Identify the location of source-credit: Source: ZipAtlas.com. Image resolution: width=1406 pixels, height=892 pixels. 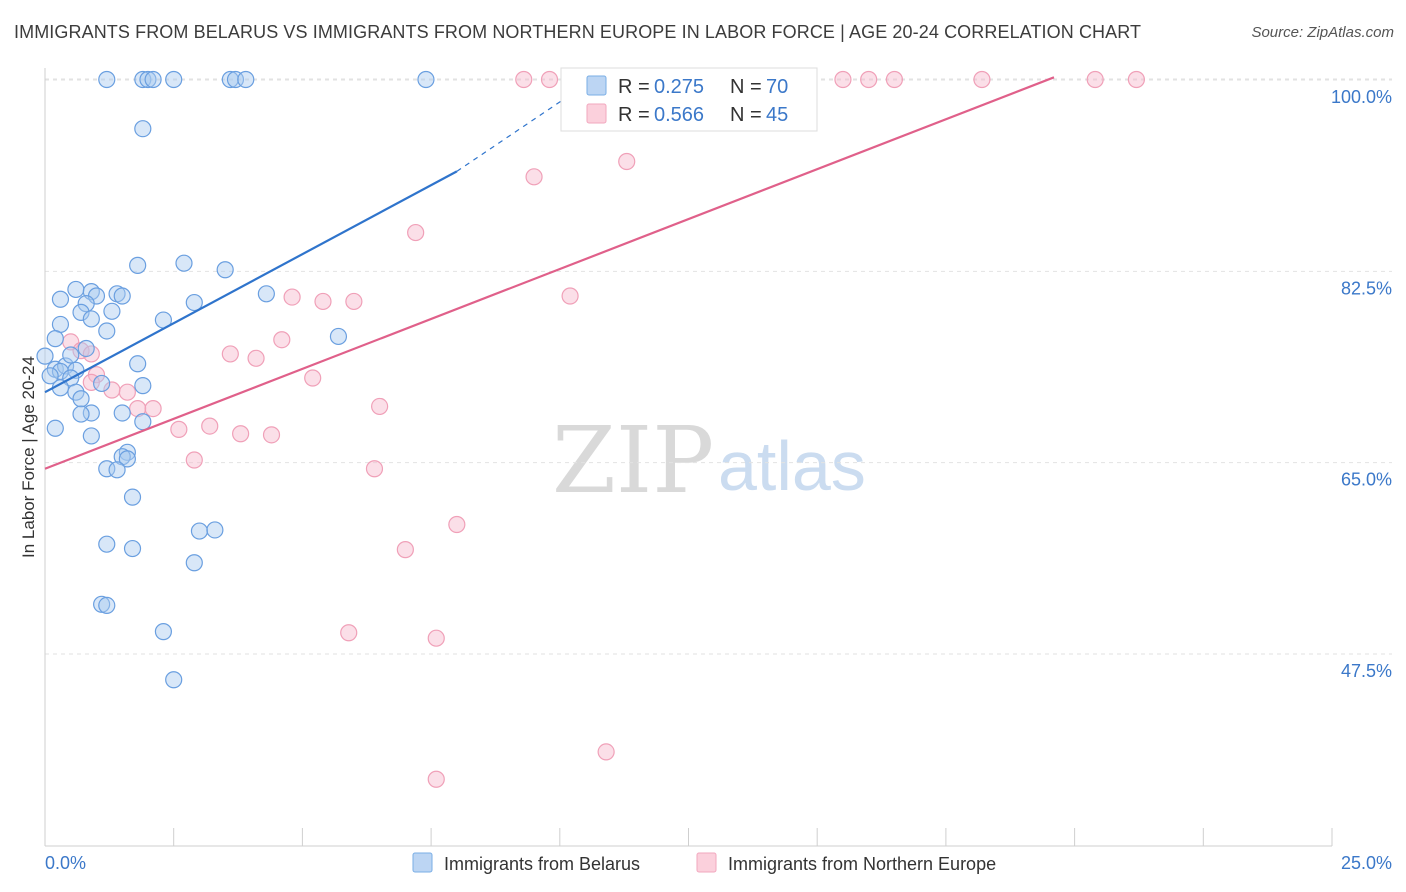
(1322, 32).